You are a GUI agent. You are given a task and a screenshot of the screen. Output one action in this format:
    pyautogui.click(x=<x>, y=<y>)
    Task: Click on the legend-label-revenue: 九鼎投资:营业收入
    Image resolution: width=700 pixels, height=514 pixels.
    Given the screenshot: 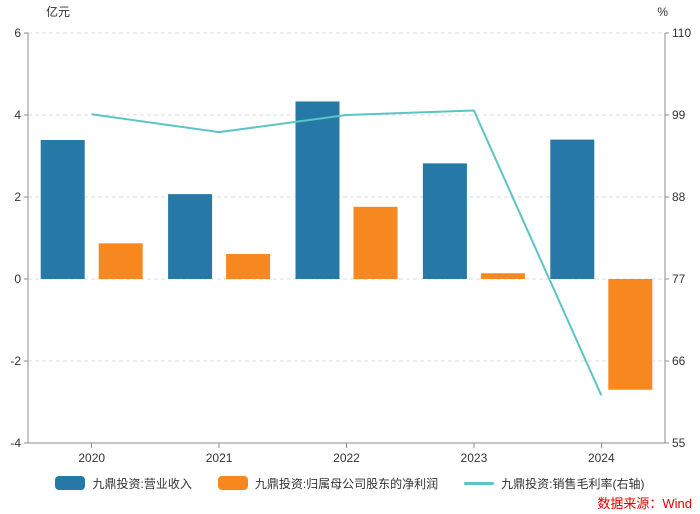 What is the action you would take?
    pyautogui.click(x=142, y=483)
    